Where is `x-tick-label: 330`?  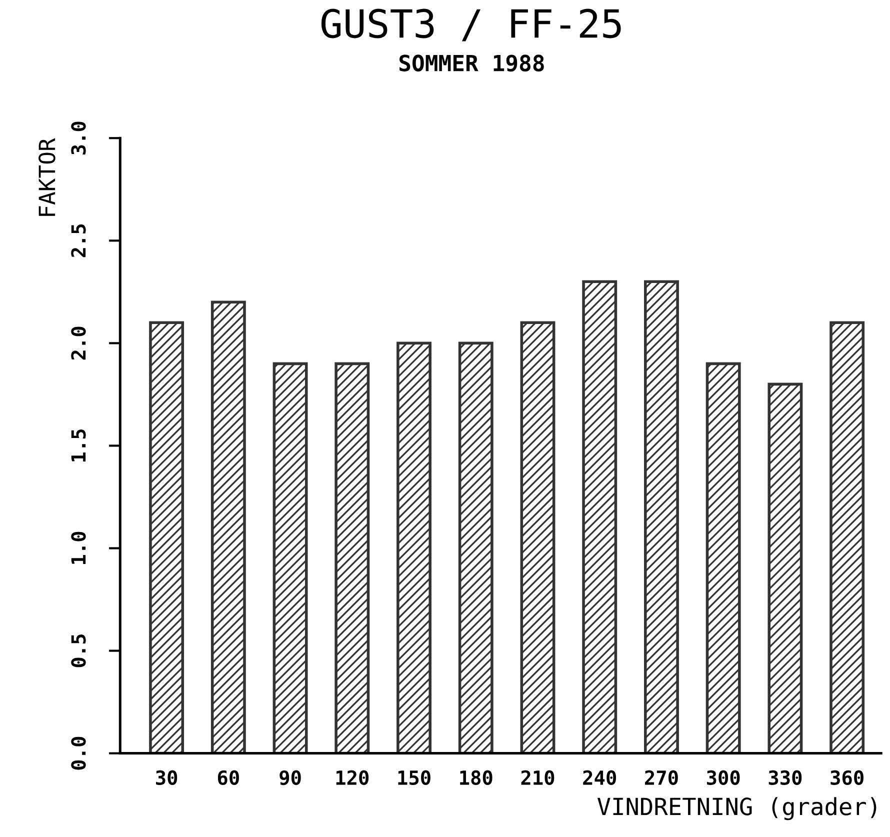 x-tick-label: 330 is located at coordinates (785, 778).